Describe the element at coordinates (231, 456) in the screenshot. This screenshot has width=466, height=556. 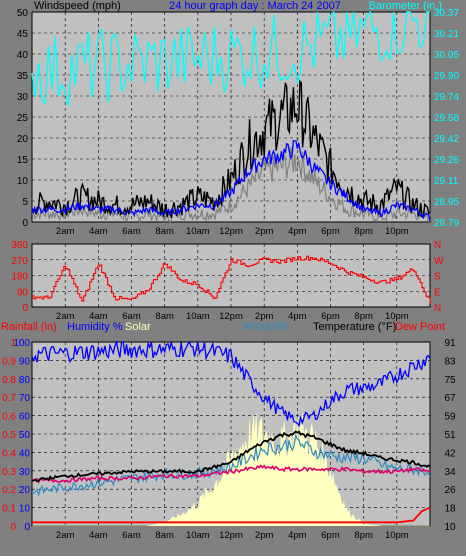
I see `series-line-temperature` at that location.